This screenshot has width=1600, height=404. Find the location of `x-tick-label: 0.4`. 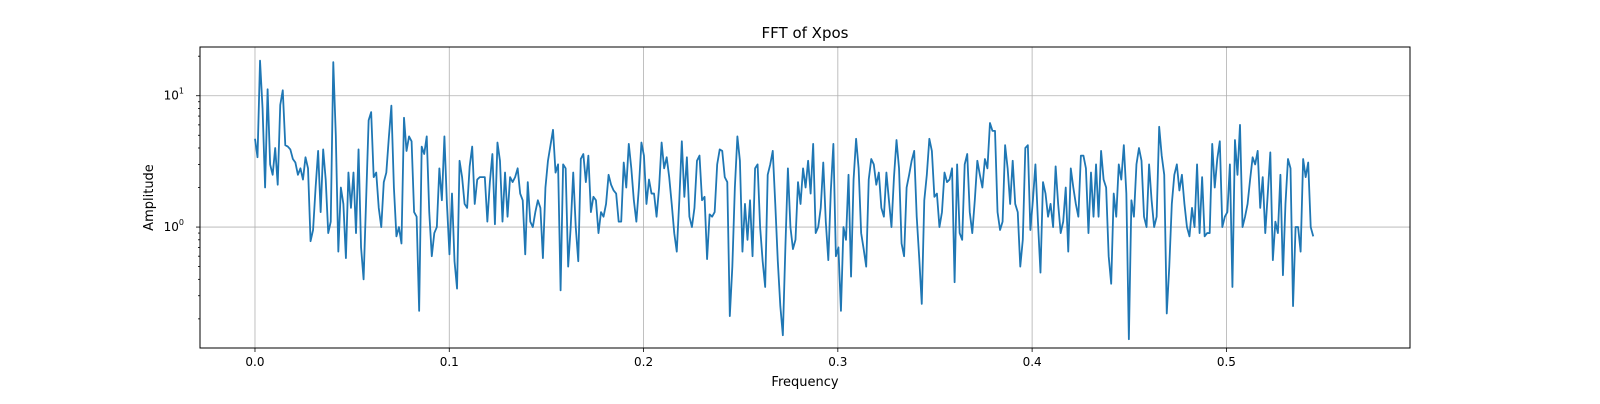

x-tick-label: 0.4 is located at coordinates (1032, 362).